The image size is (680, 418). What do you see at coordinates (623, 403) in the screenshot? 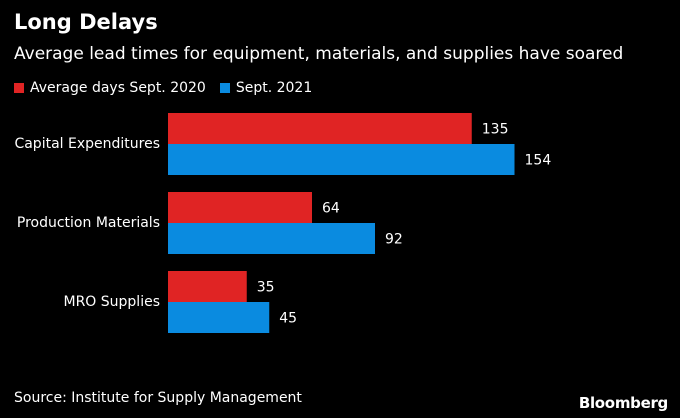
I see `bloomberg-logo: Bloomberg` at bounding box center [623, 403].